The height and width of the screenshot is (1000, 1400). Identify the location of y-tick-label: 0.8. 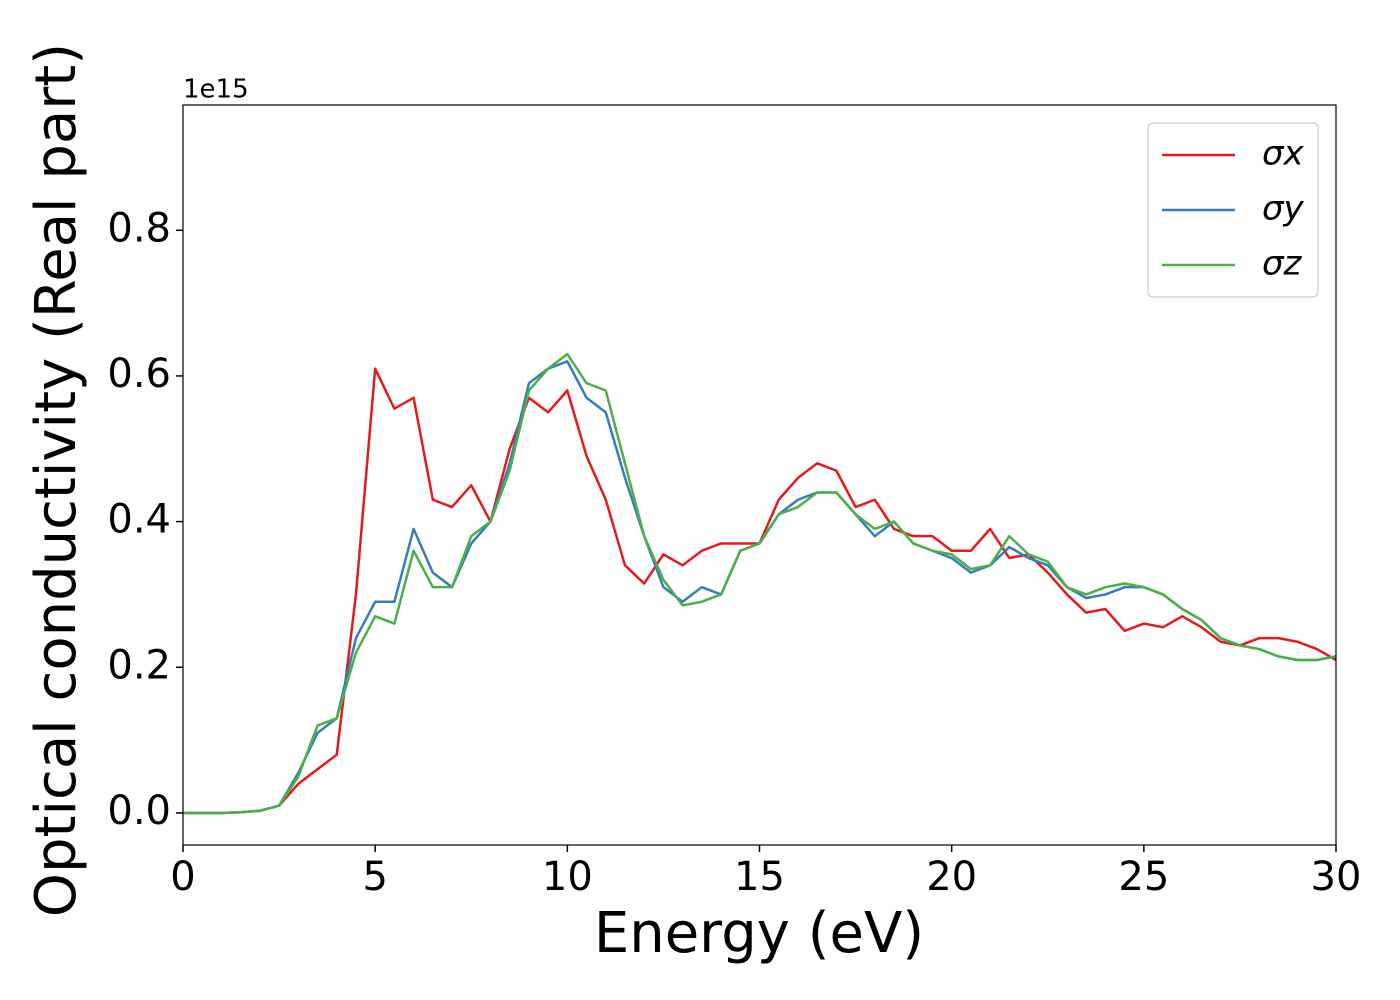
(139, 228).